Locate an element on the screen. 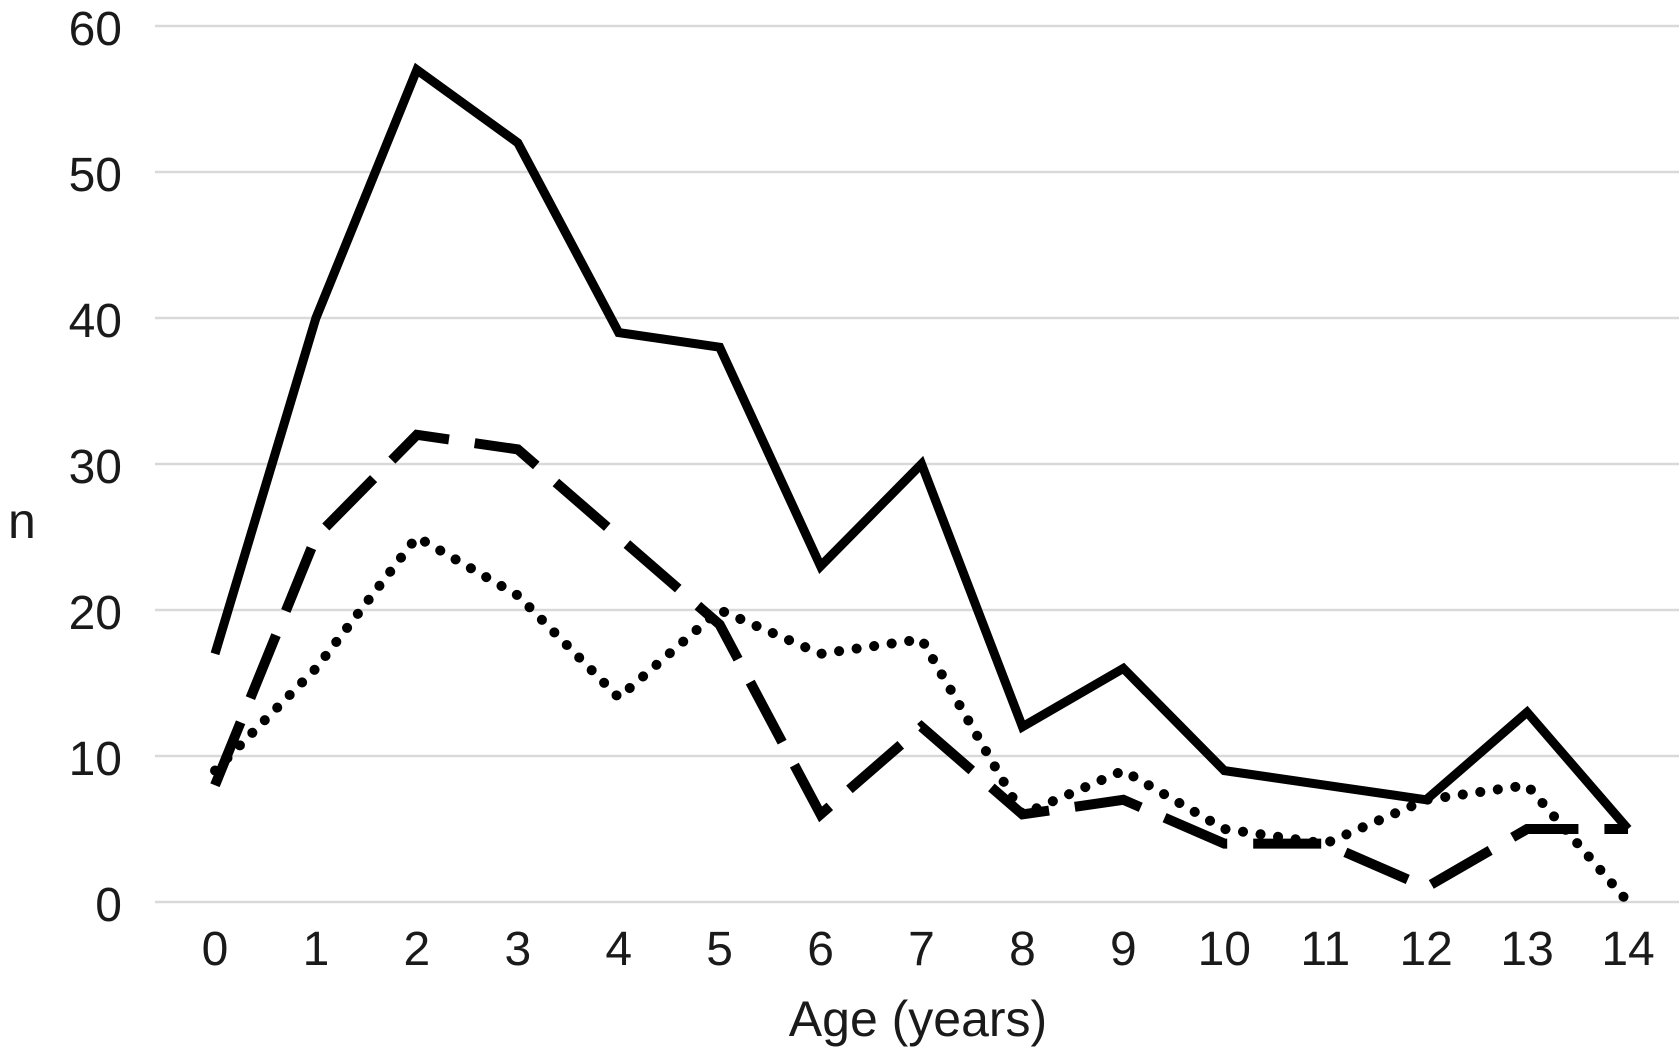 This screenshot has width=1680, height=1057. y-tick-label-30: 30 is located at coordinates (95, 467).